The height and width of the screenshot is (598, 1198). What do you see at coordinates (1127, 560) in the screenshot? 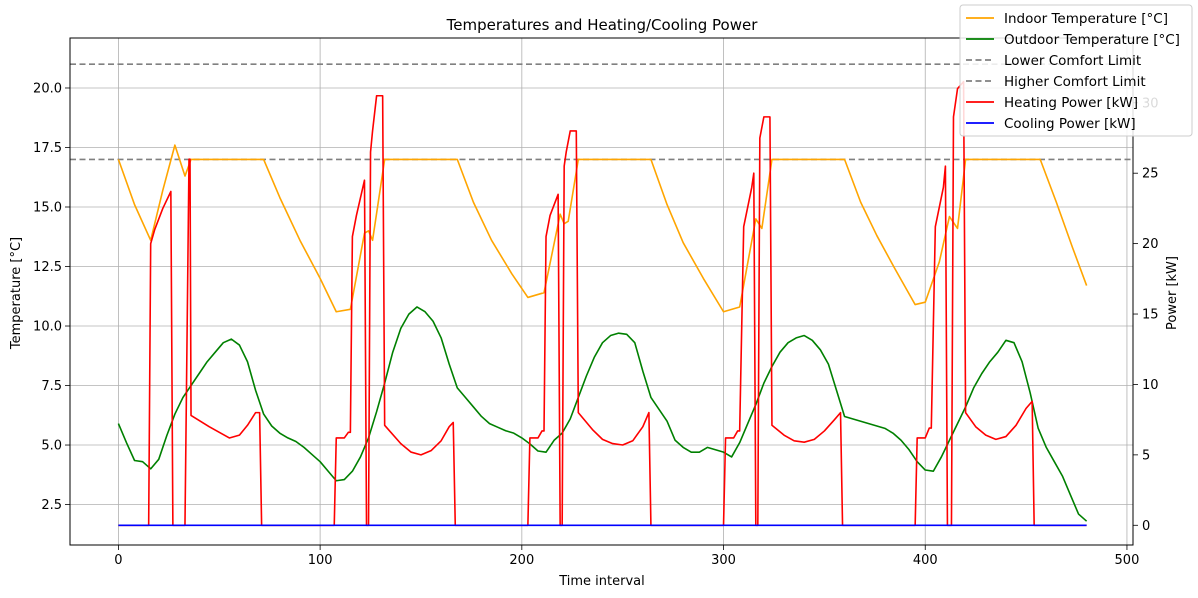
I see `x-tick-label: 500` at bounding box center [1127, 560].